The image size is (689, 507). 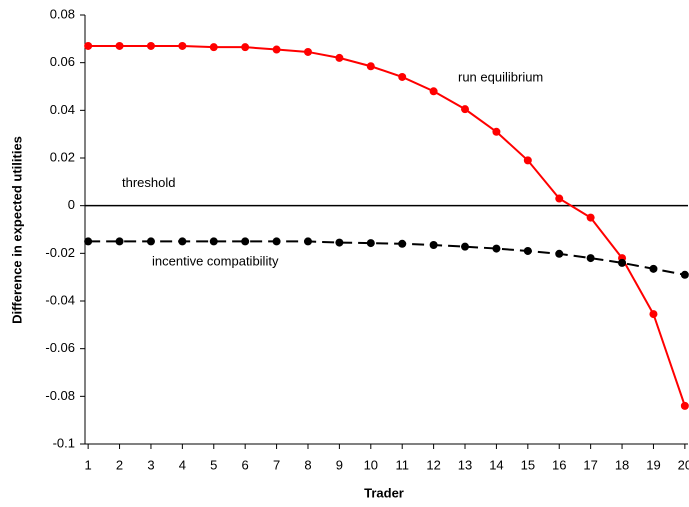 What do you see at coordinates (402, 464) in the screenshot?
I see `x-tick-label: 11` at bounding box center [402, 464].